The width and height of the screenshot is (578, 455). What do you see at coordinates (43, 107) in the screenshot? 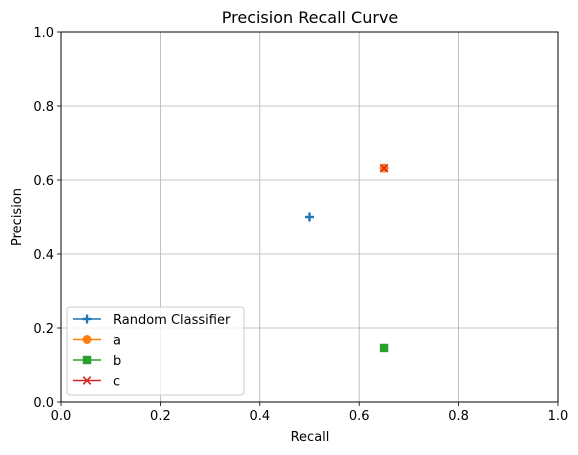
I see `y-tick-label: 0.8` at bounding box center [43, 107].